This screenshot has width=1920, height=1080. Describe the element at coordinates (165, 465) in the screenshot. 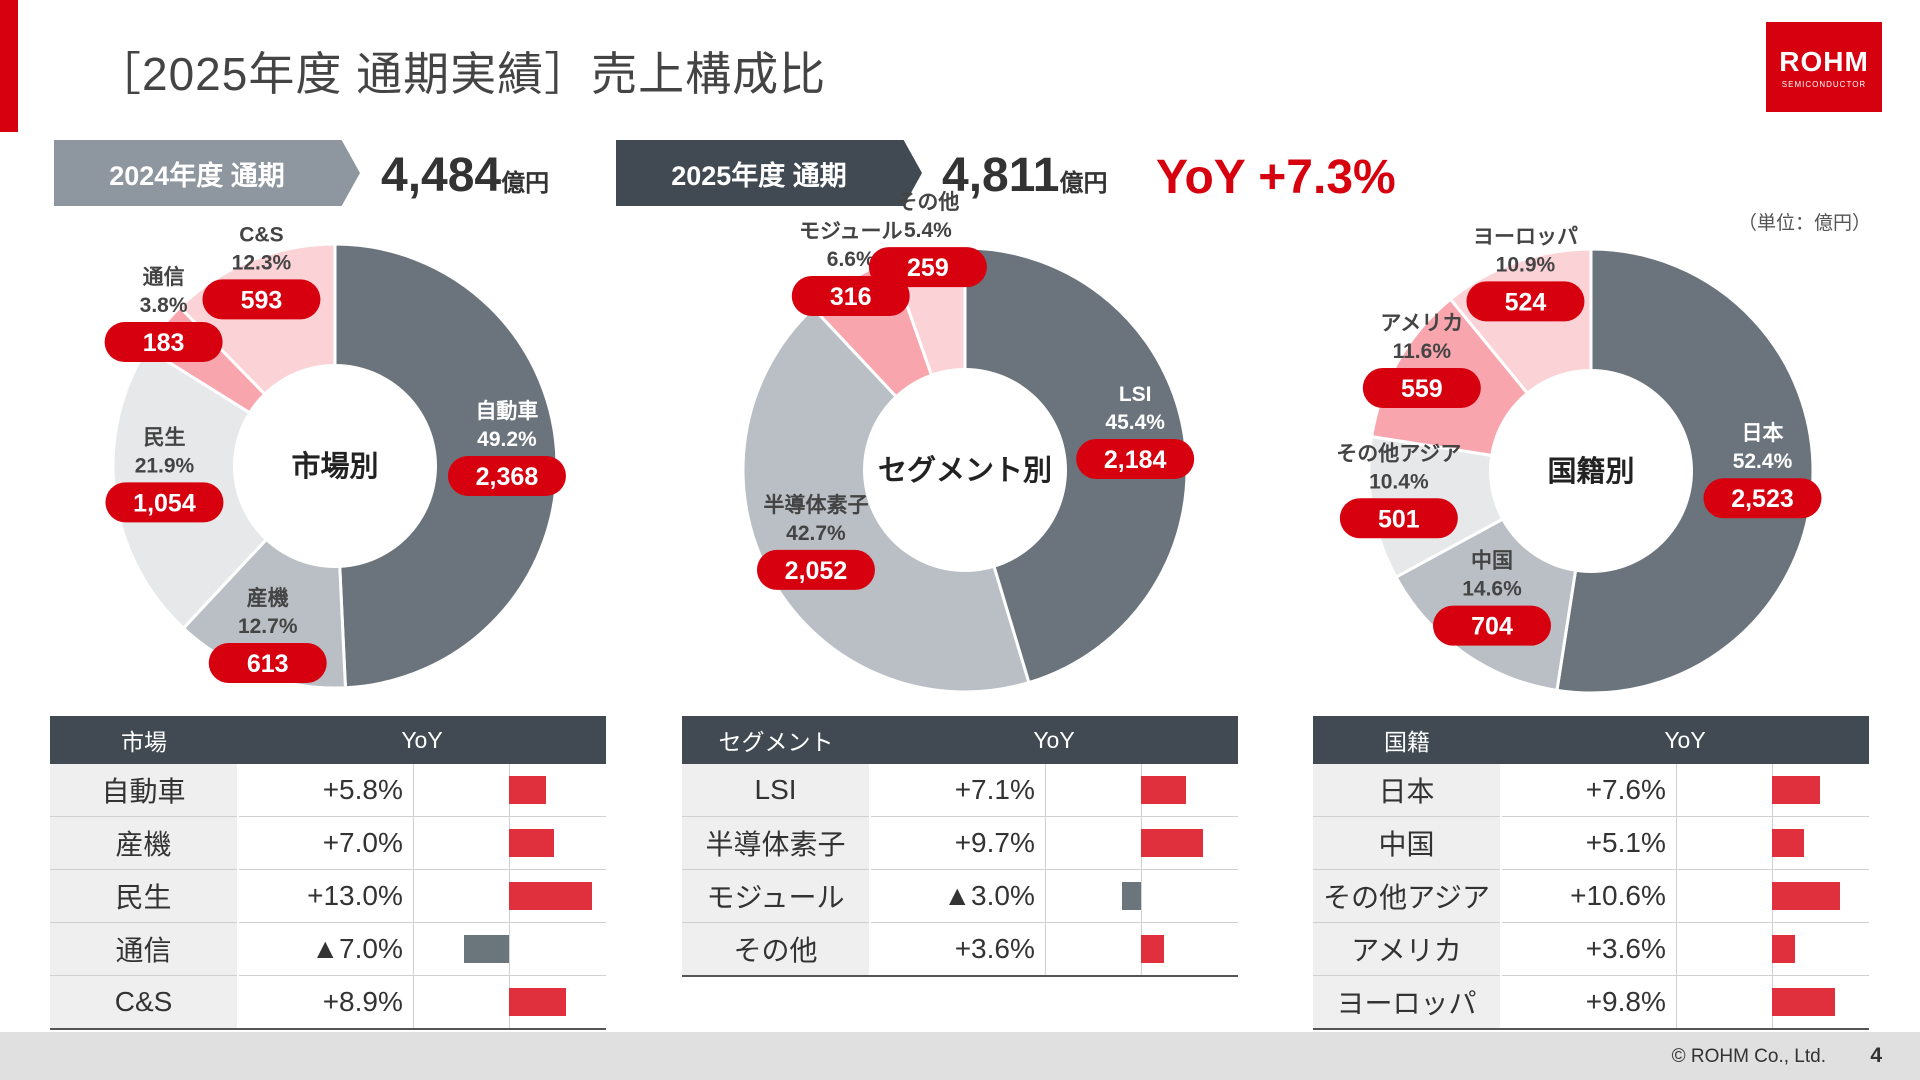

I see `slice-pct-label: 21.9%` at that location.